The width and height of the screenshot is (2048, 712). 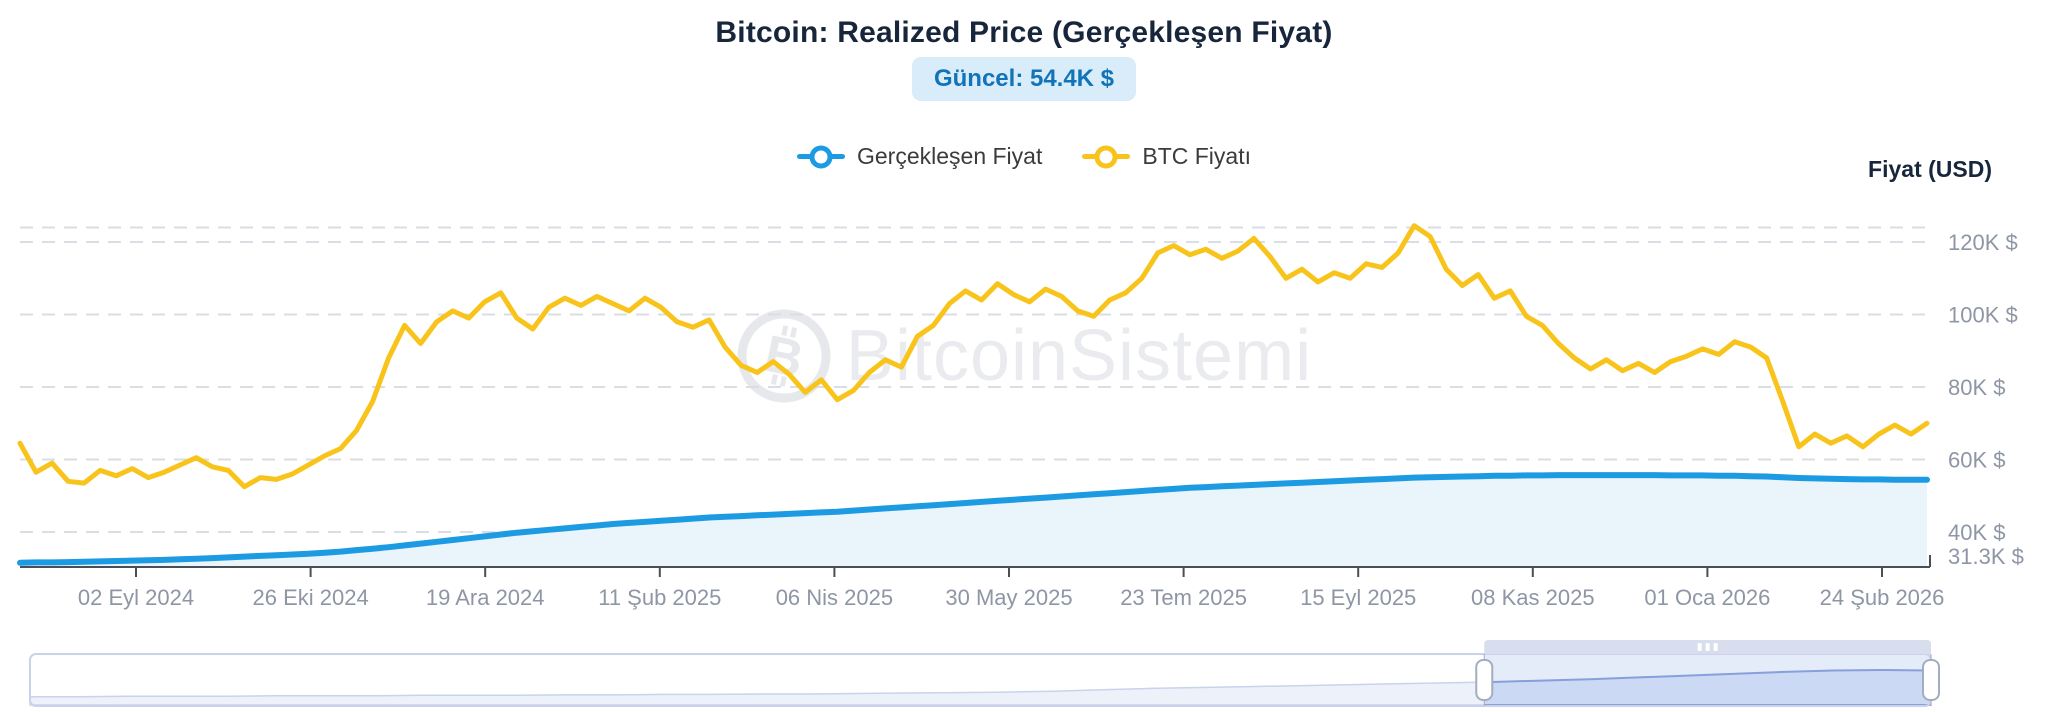 What do you see at coordinates (310, 597) in the screenshot?
I see `svg-text: 26 Eki 2024` at bounding box center [310, 597].